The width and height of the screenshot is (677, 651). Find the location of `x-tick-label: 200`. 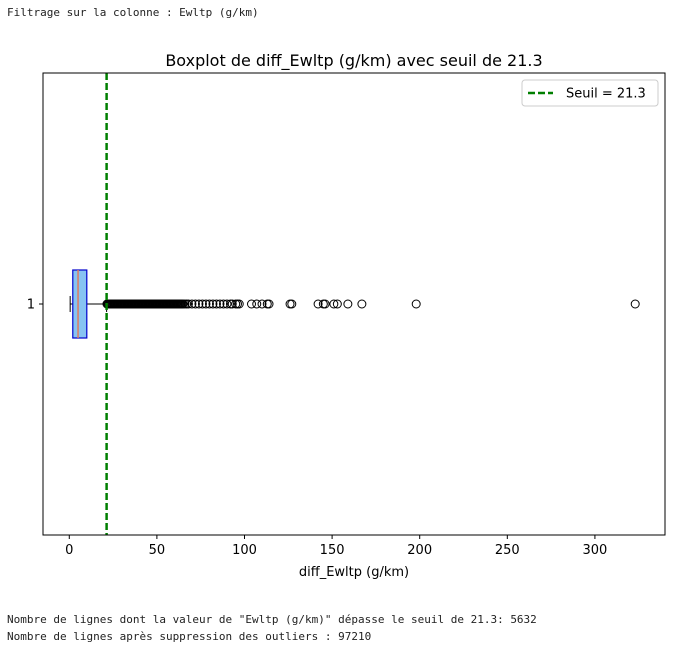

x-tick-label: 200 is located at coordinates (419, 550).